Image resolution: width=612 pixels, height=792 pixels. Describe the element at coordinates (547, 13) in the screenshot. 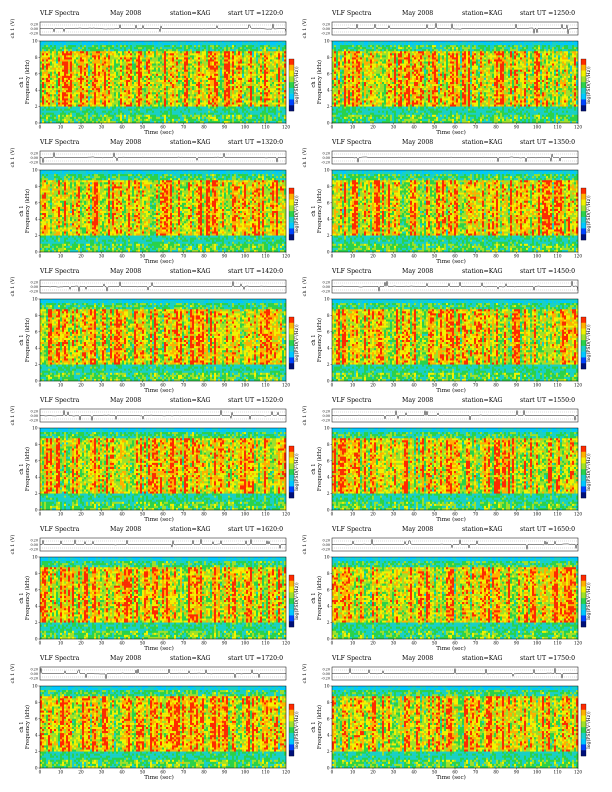

I see `start-time-label: start UT =1250:0` at that location.